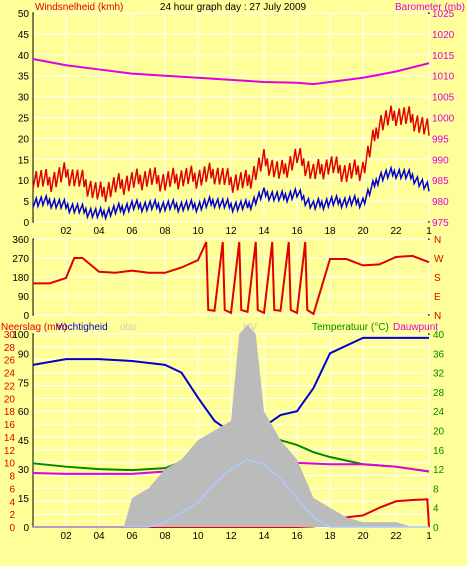  Describe the element at coordinates (128, 327) in the screenshot. I see `faint-label-solar: olar` at that location.